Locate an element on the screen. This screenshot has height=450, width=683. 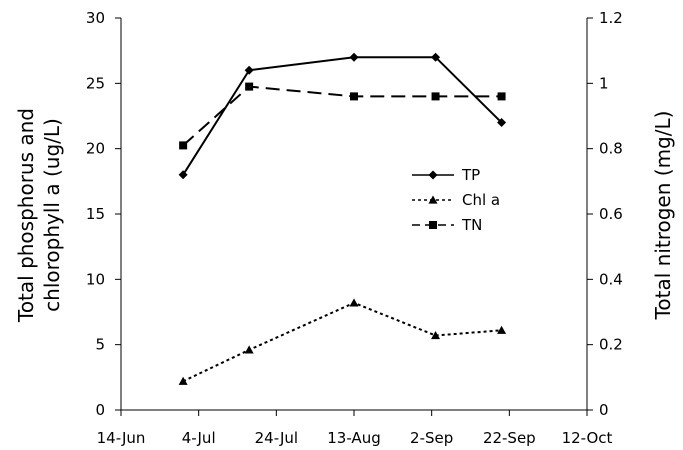
x-tick-label: 22-Sep is located at coordinates (509, 438).